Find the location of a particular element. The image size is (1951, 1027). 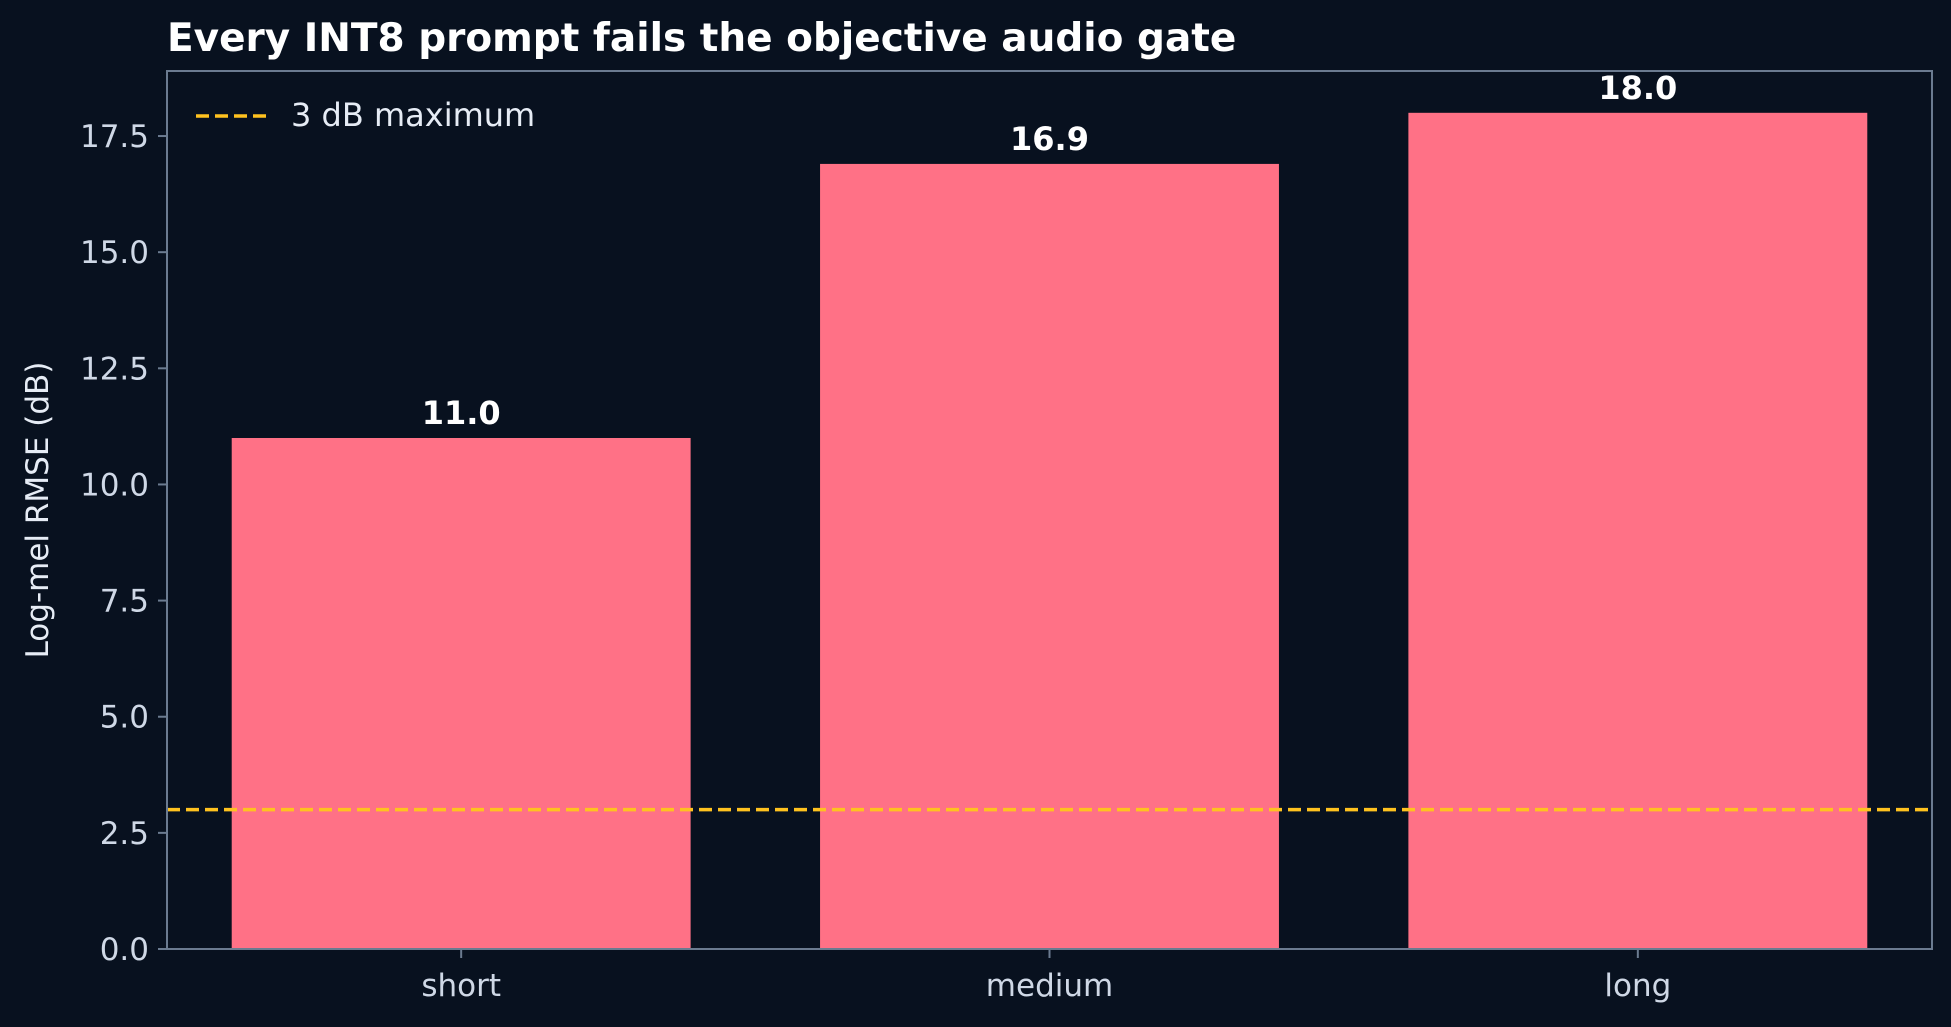

x-axis: short medium long is located at coordinates (1046, 976).